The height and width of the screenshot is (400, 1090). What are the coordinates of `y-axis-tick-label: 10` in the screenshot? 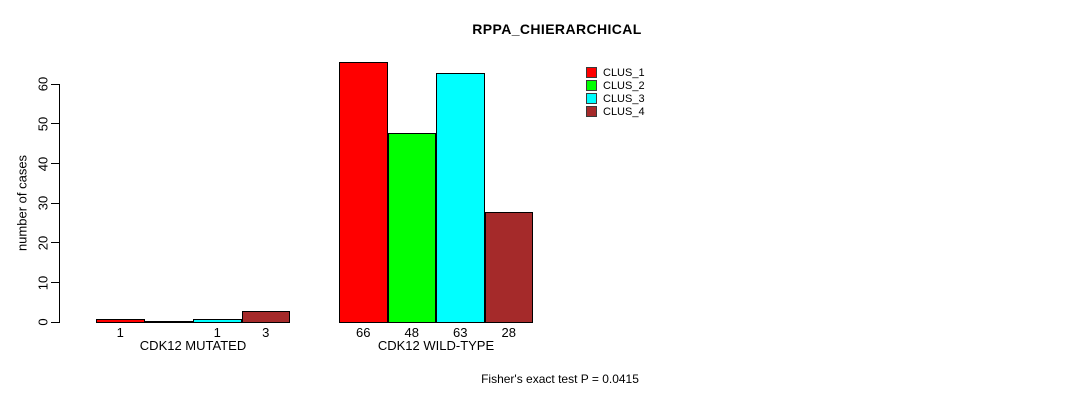 It's located at (43, 282).